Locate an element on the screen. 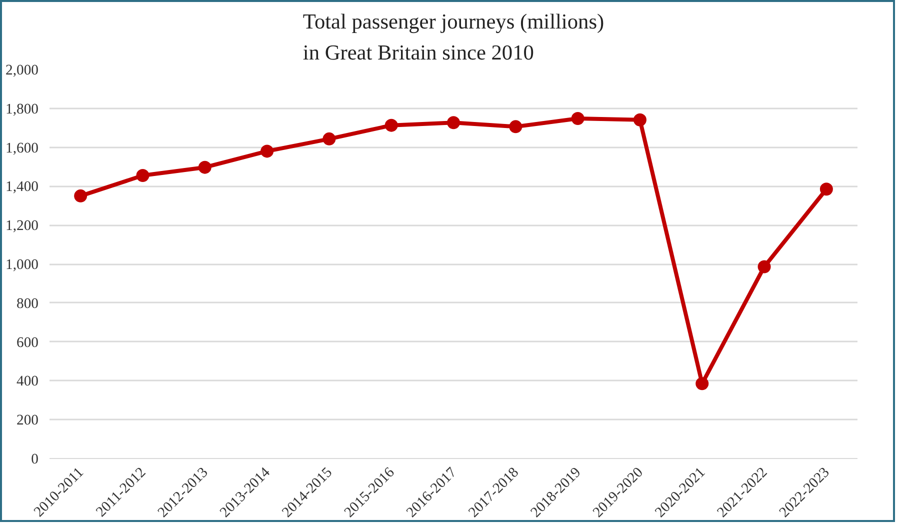 The image size is (899, 526). y-tick-label: 1,400 is located at coordinates (22, 187).